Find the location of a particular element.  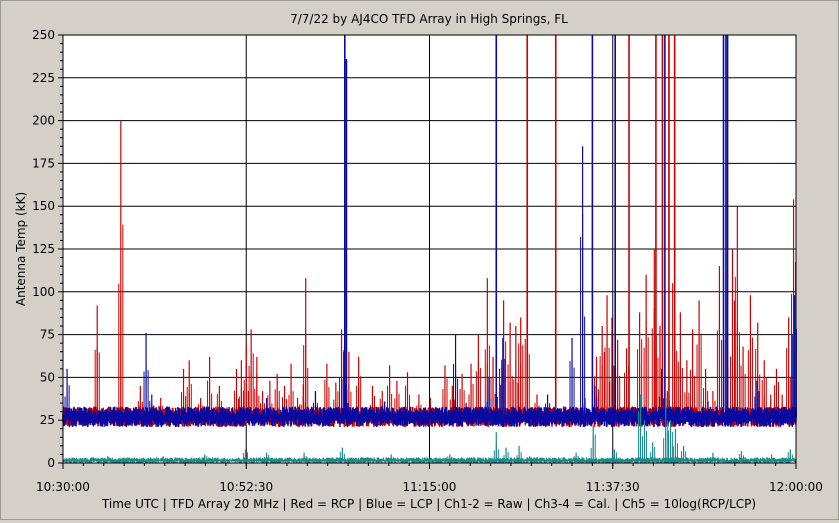

x-tick-label: 12:00:00 is located at coordinates (796, 487).